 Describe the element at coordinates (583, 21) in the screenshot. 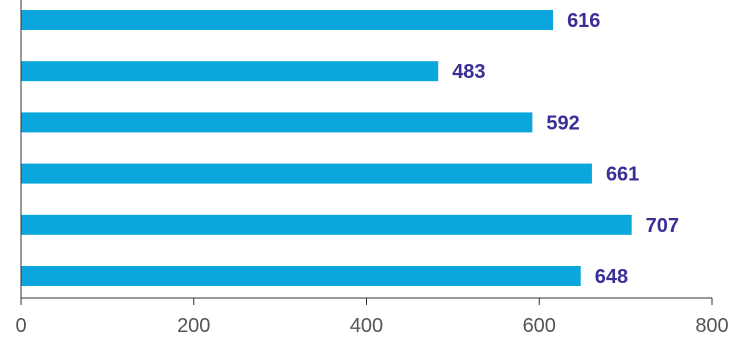

I see `data-label-1: 616` at that location.